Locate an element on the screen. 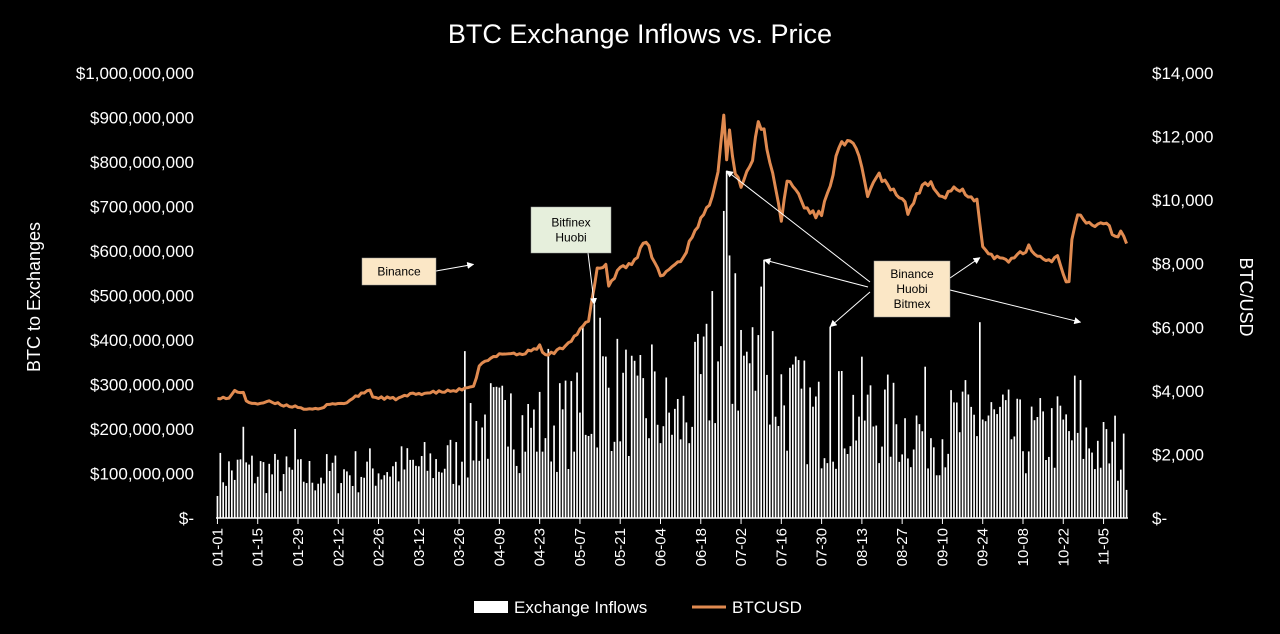 This screenshot has height=634, width=1280. y-tick-label: $300,000,000 is located at coordinates (142, 385).